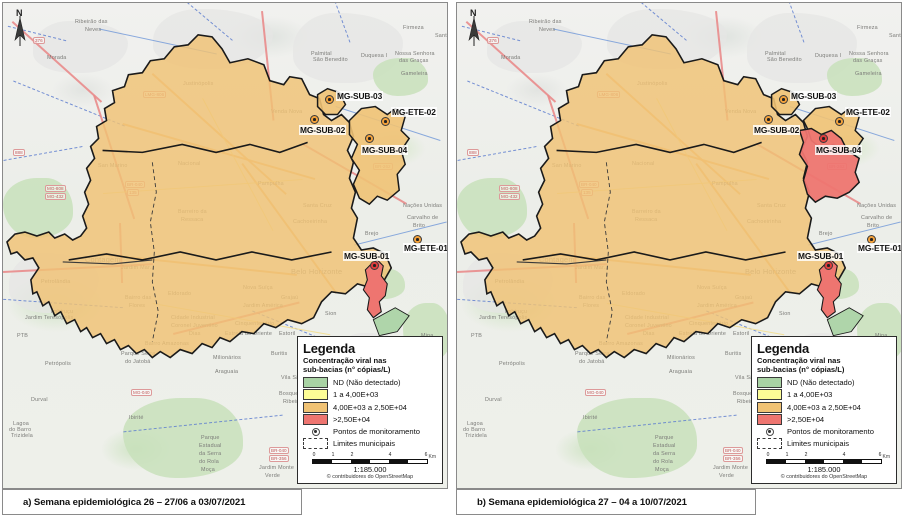 The height and width of the screenshot is (517, 905). I want to click on basin-mg-sub-04-a, so click(379, 155).